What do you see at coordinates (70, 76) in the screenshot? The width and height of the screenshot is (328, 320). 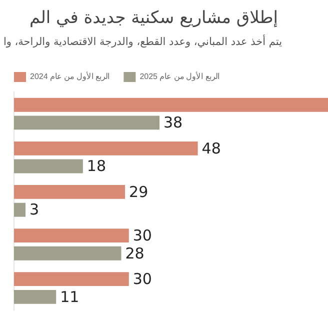 I see `legend-label: الربع الأول من عام 2024` at bounding box center [70, 76].